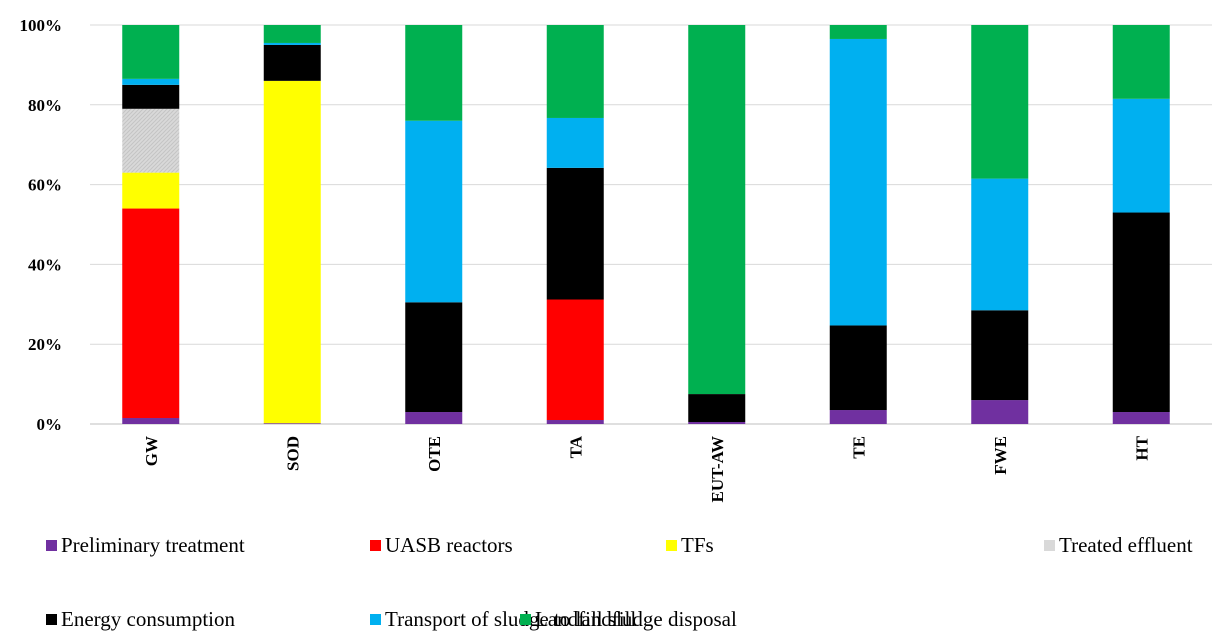  I want to click on bar-stack-fwe, so click(1000, 224).